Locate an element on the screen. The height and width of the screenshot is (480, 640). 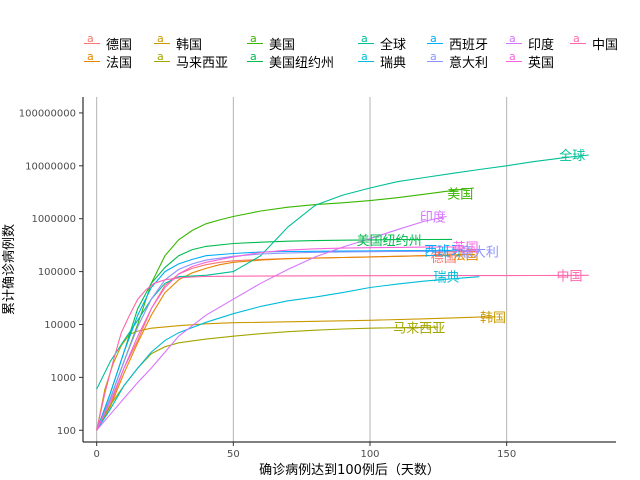
series-label-5: 美国纽约州 is located at coordinates (389, 241).